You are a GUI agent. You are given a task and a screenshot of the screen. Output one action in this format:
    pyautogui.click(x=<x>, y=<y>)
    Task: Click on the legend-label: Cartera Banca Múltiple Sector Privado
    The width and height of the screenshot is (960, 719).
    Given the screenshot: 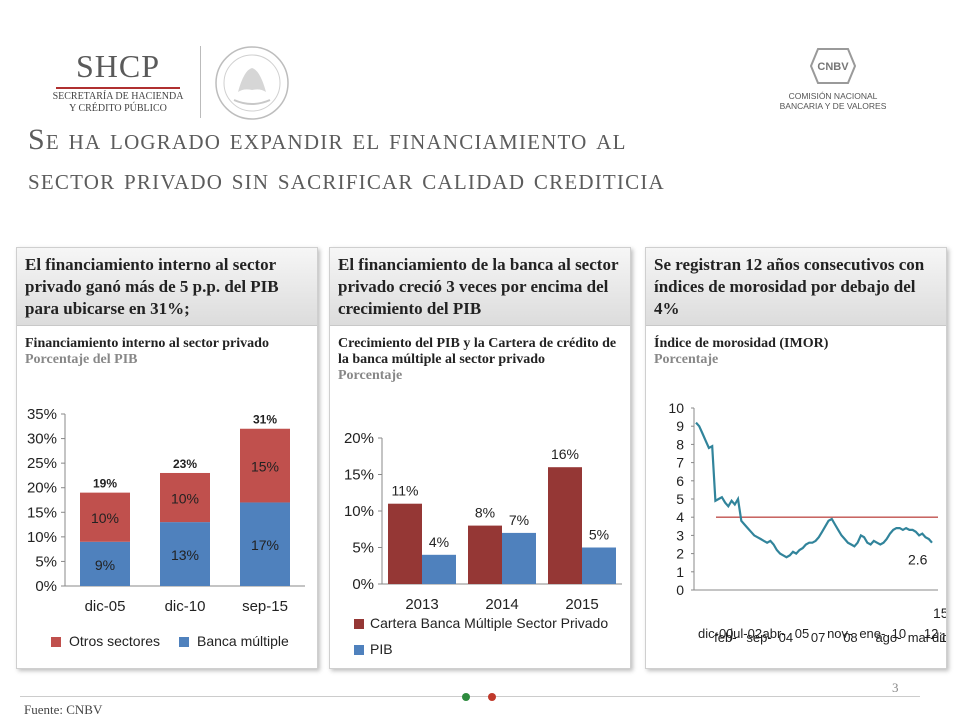 What is the action you would take?
    pyautogui.click(x=489, y=623)
    